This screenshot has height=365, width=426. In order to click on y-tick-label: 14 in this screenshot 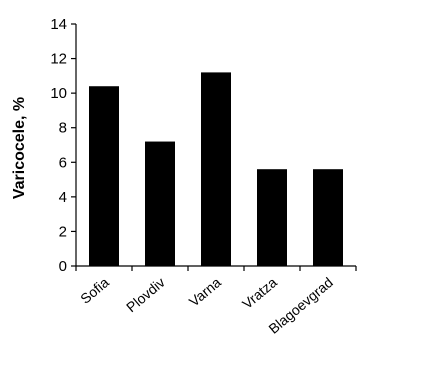, I will do `click(58, 24)`.